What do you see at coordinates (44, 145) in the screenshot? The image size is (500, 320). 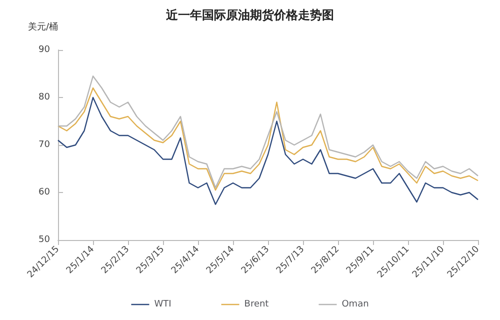 I see `y-tick-label: 70` at bounding box center [44, 145].